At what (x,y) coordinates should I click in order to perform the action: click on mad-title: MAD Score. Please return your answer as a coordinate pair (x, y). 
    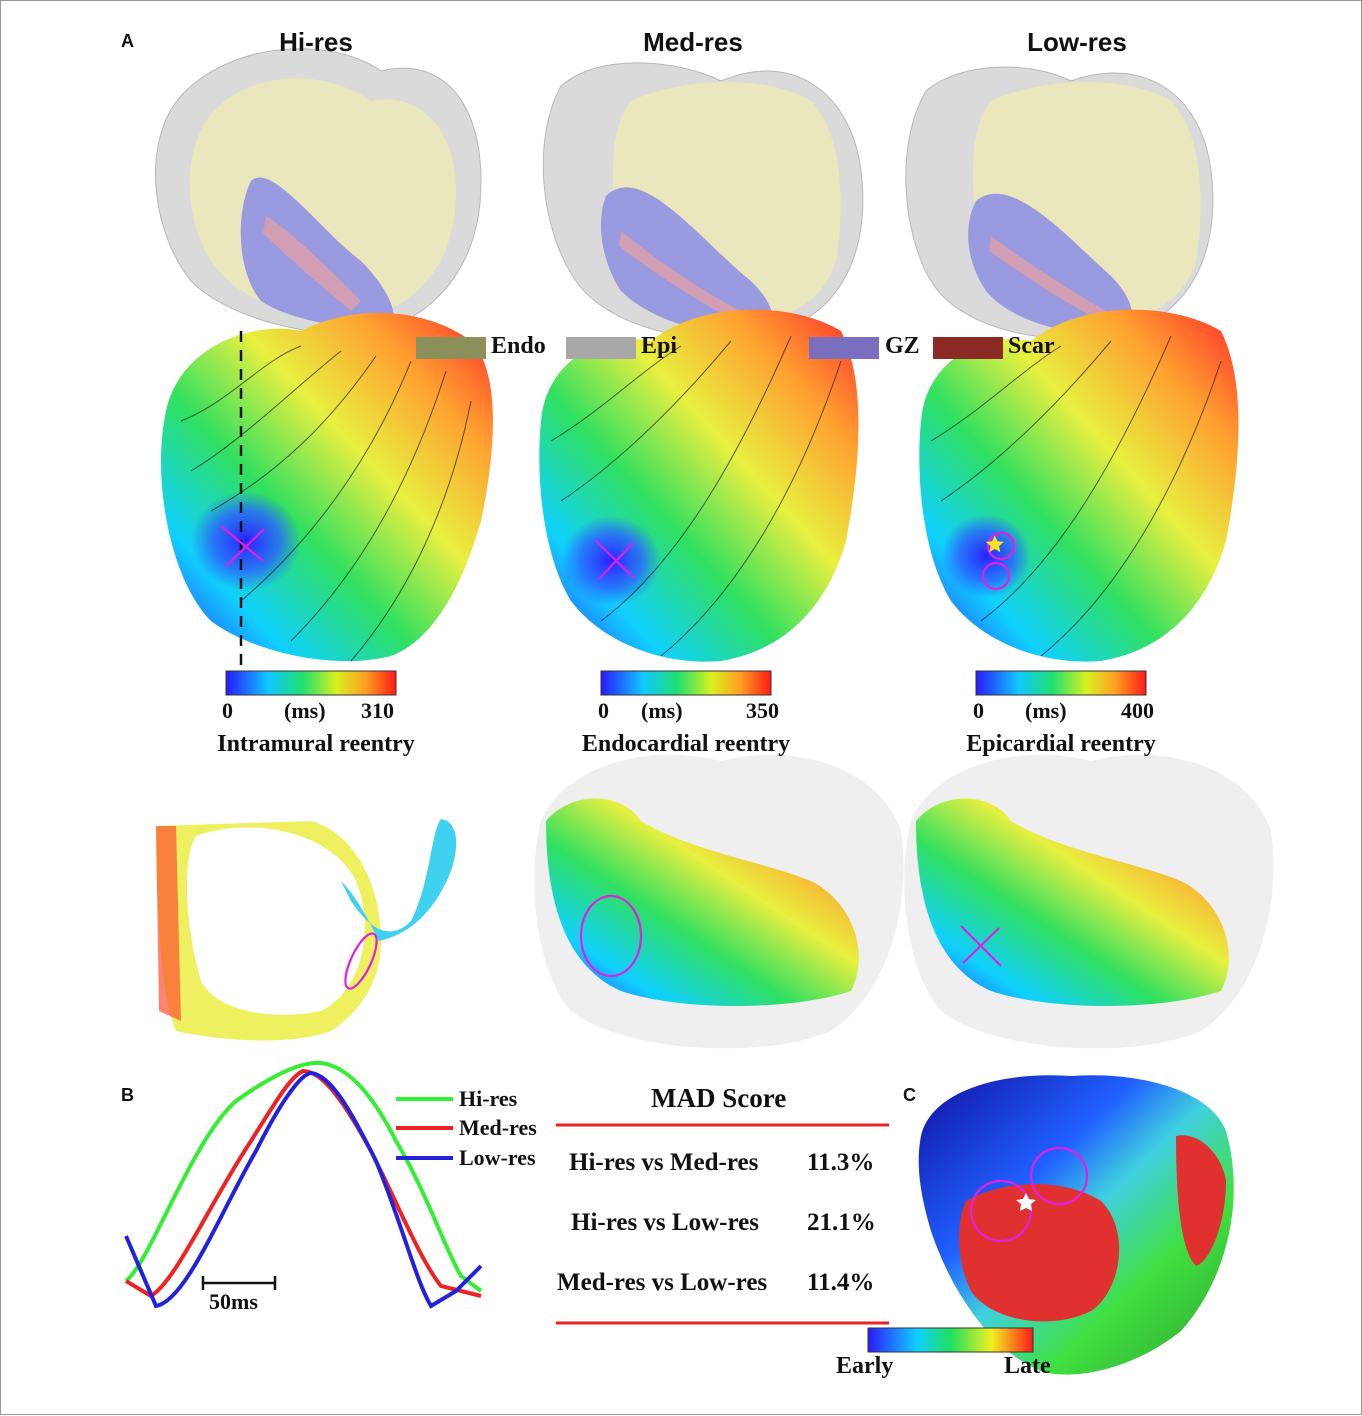
    Looking at the image, I should click on (719, 1098).